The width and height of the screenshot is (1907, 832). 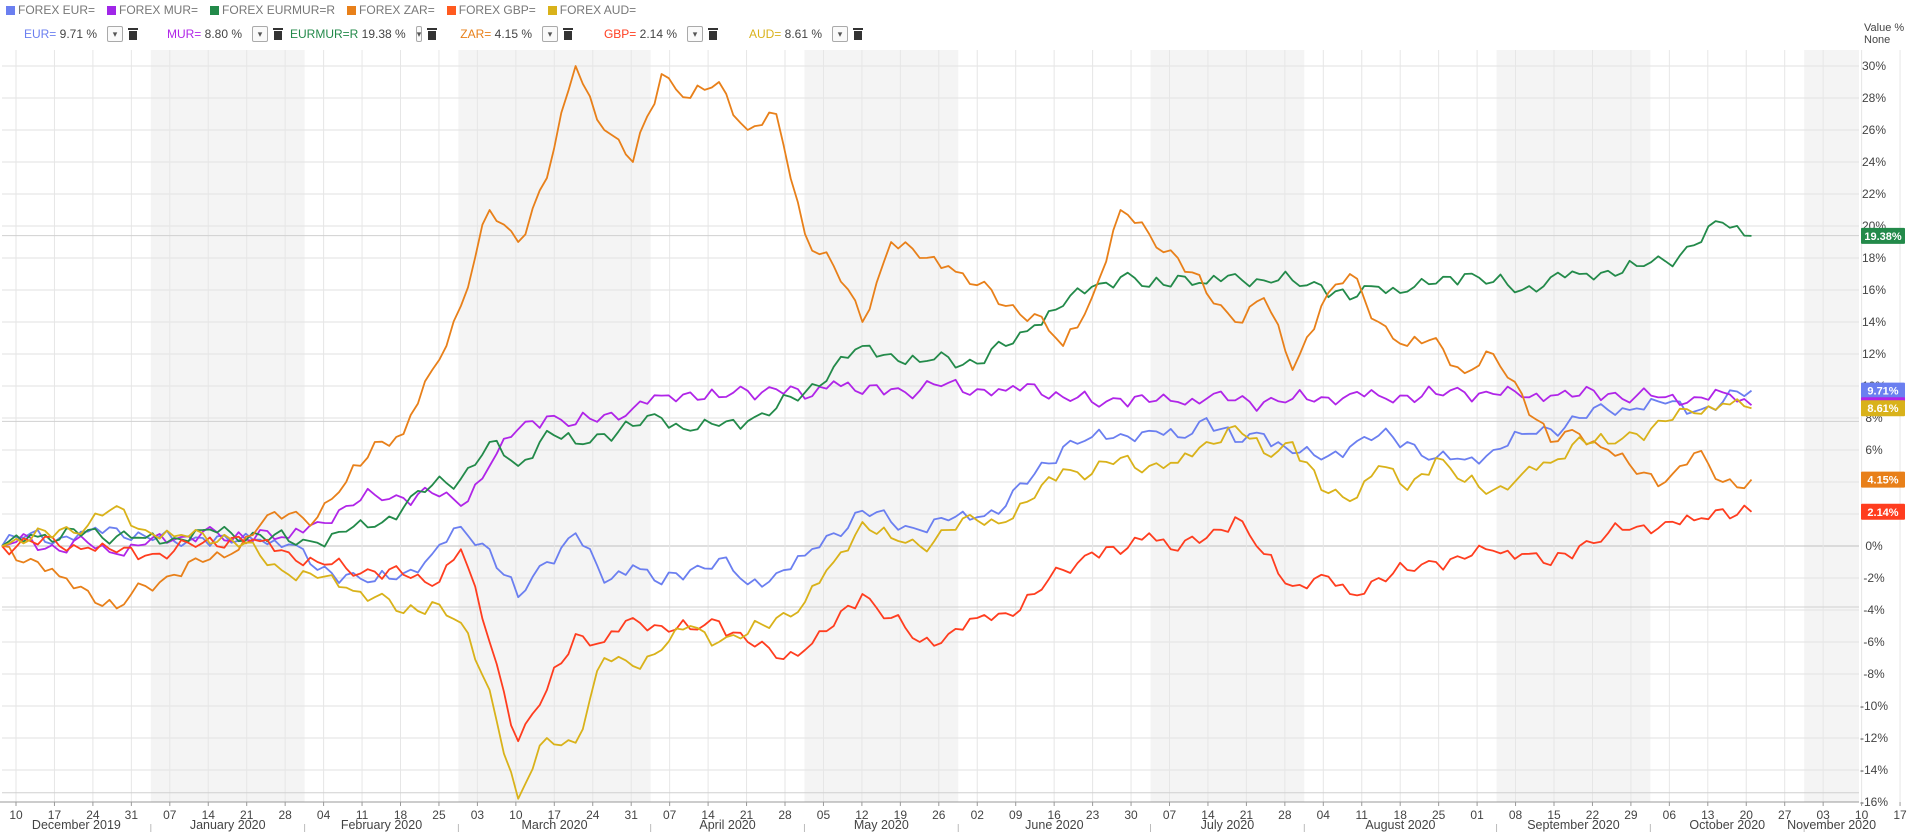 What do you see at coordinates (1883, 408) in the screenshot?
I see `badge-background` at bounding box center [1883, 408].